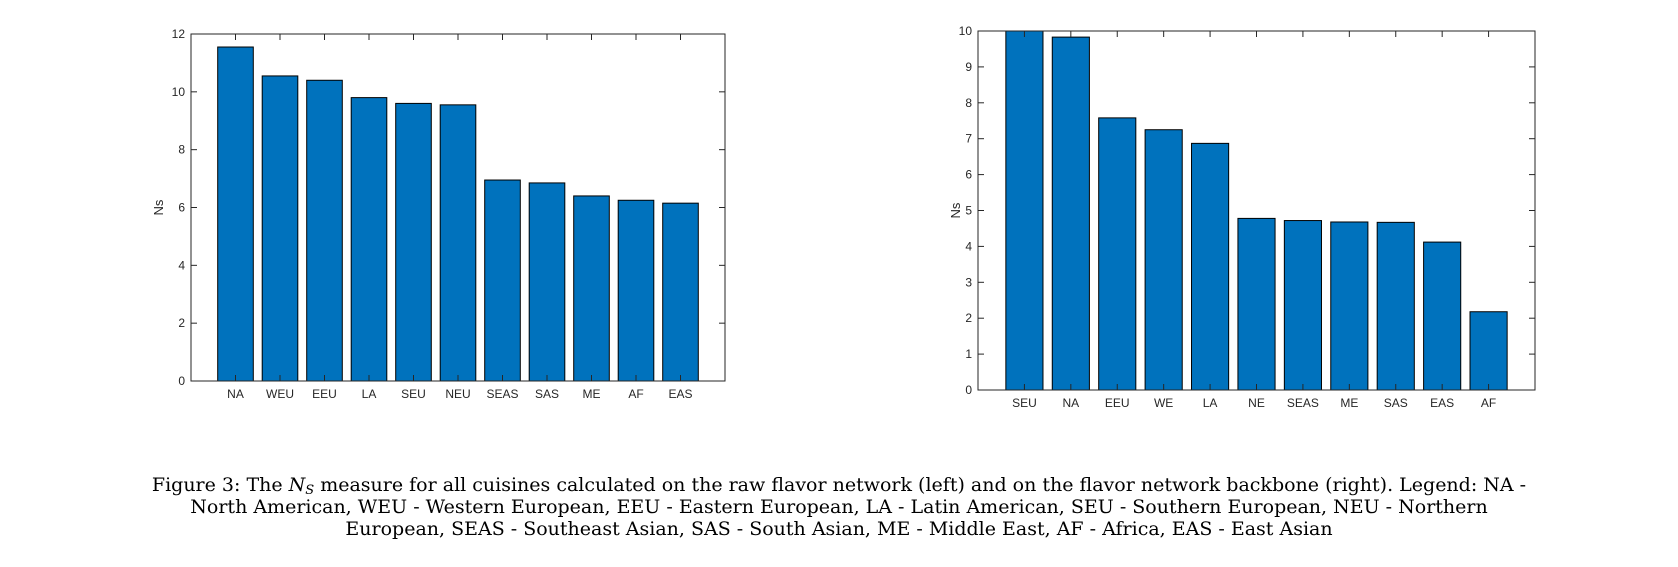  Describe the element at coordinates (680, 292) in the screenshot. I see `left-bar-eas` at that location.